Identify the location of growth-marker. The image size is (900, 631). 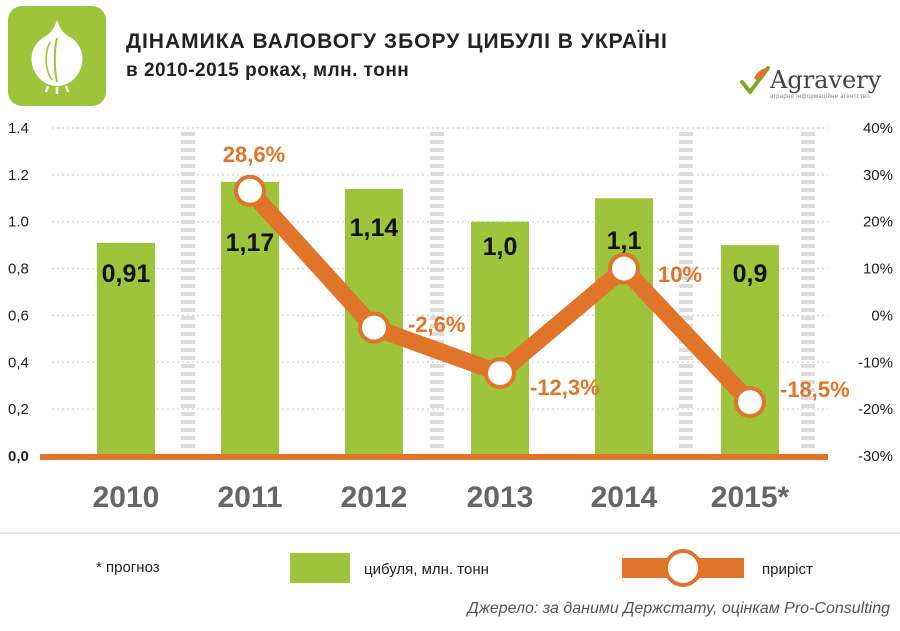
(750, 402).